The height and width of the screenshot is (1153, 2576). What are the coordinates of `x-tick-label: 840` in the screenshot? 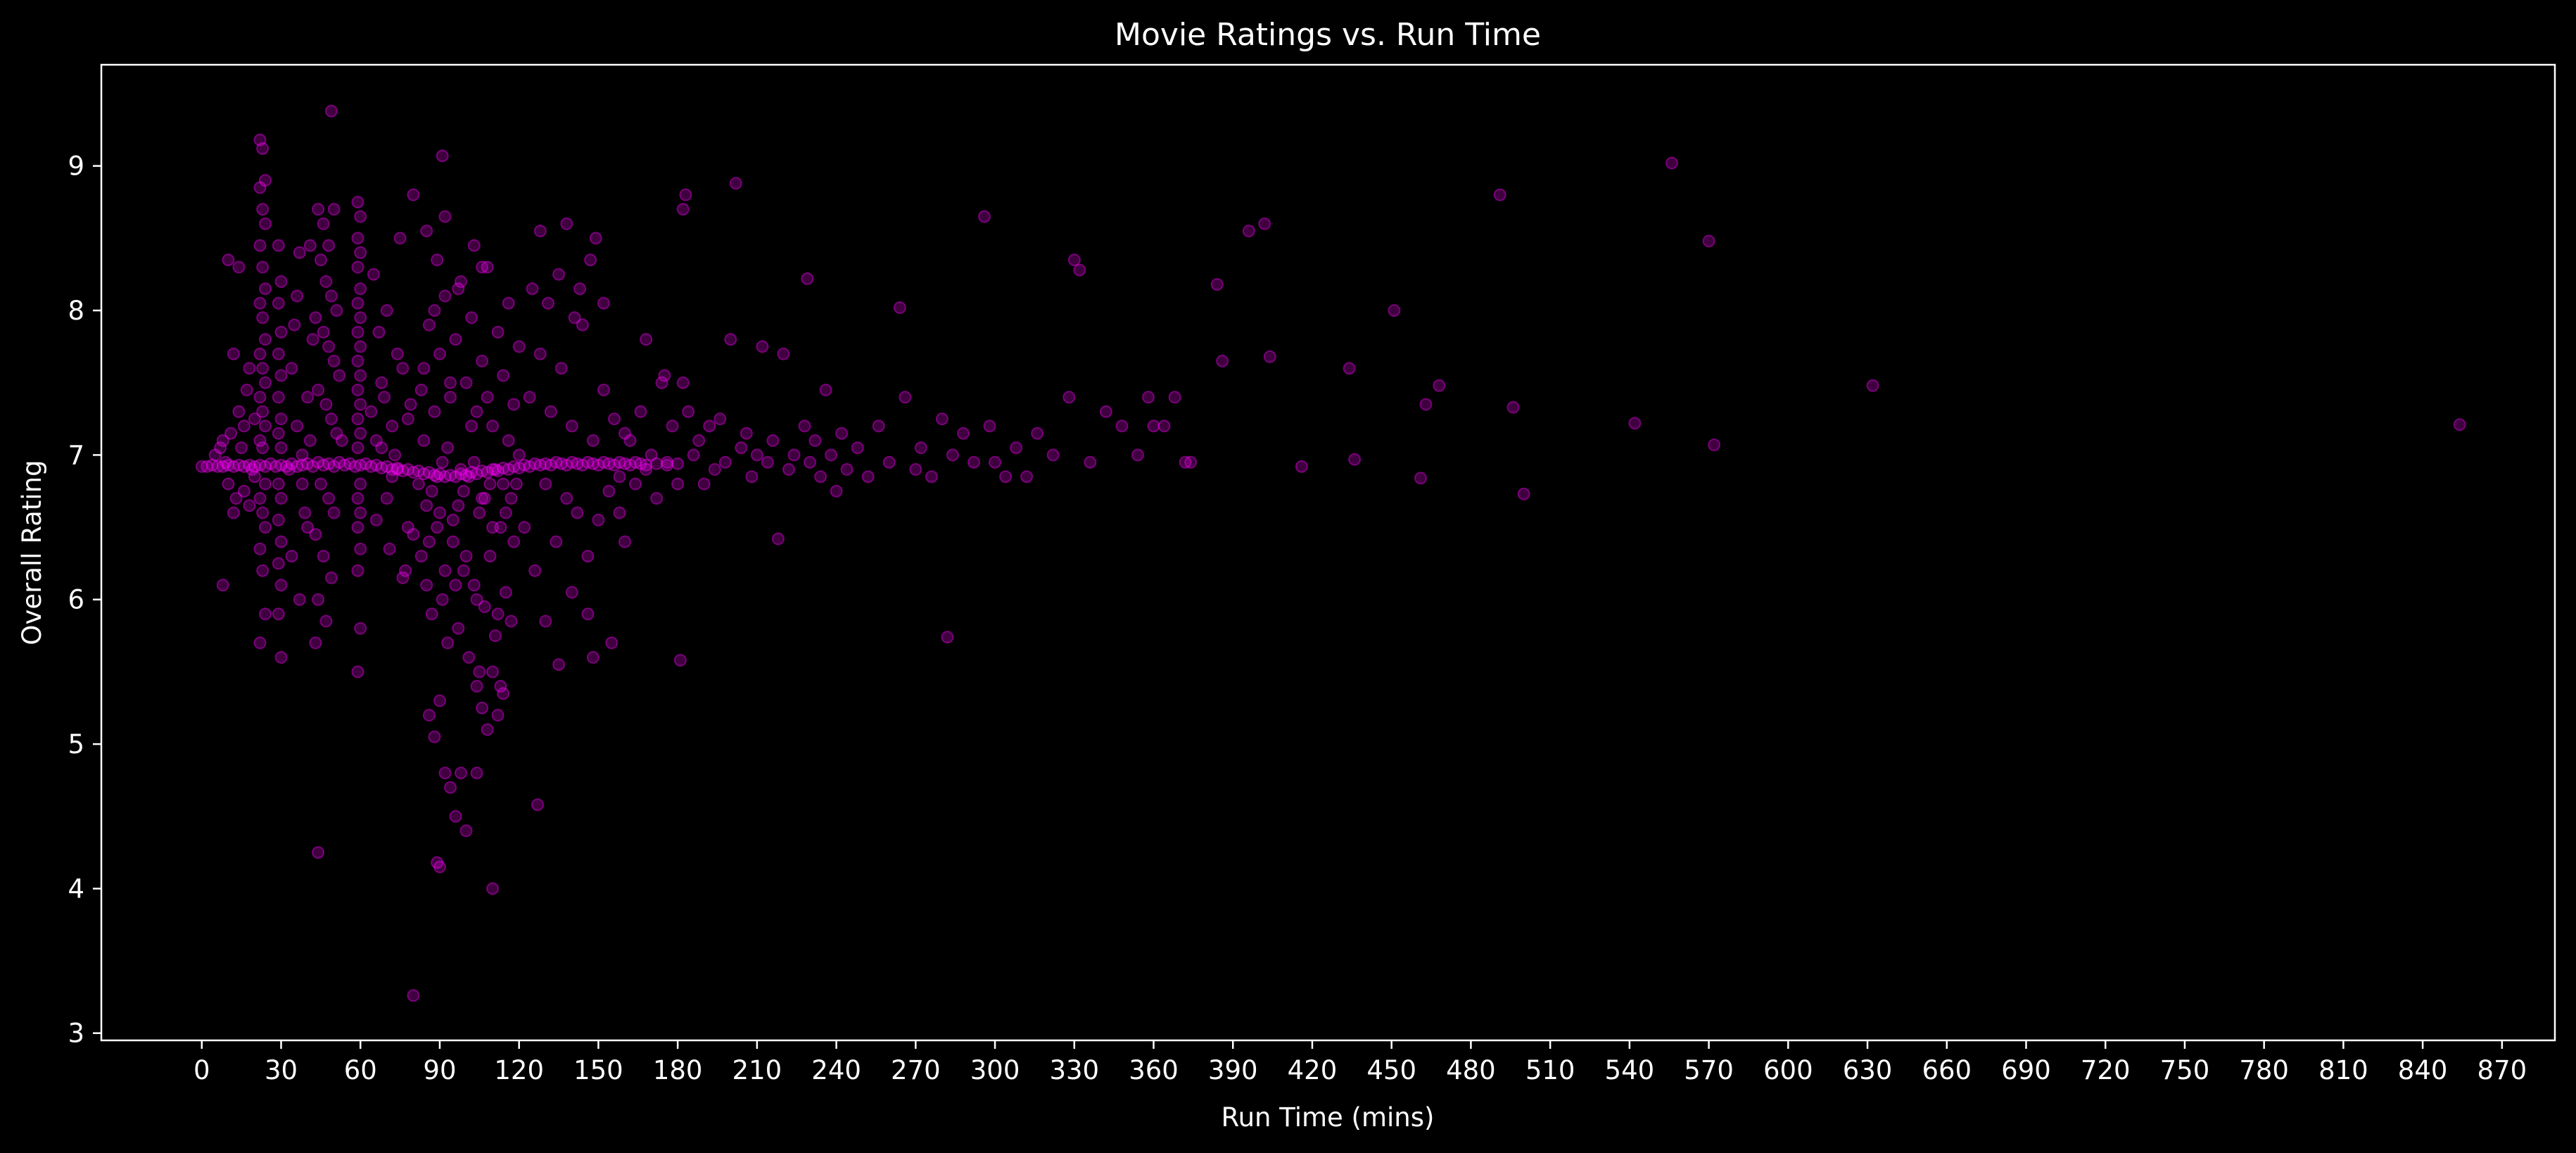 It's located at (2423, 1070).